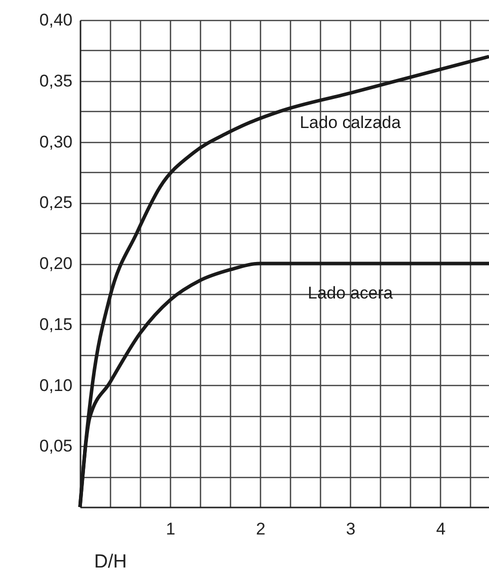 The image size is (489, 576). What do you see at coordinates (55, 80) in the screenshot?
I see `y-tick-label: 0,35` at bounding box center [55, 80].